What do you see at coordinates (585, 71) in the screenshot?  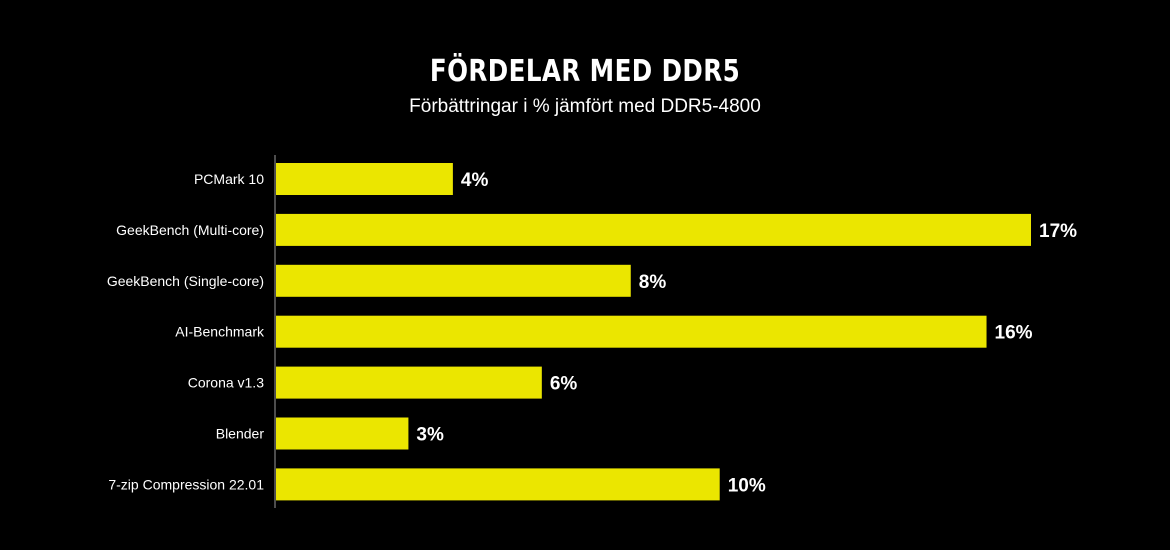 I see `chart-title: FÖRDELAR MED DDR5` at bounding box center [585, 71].